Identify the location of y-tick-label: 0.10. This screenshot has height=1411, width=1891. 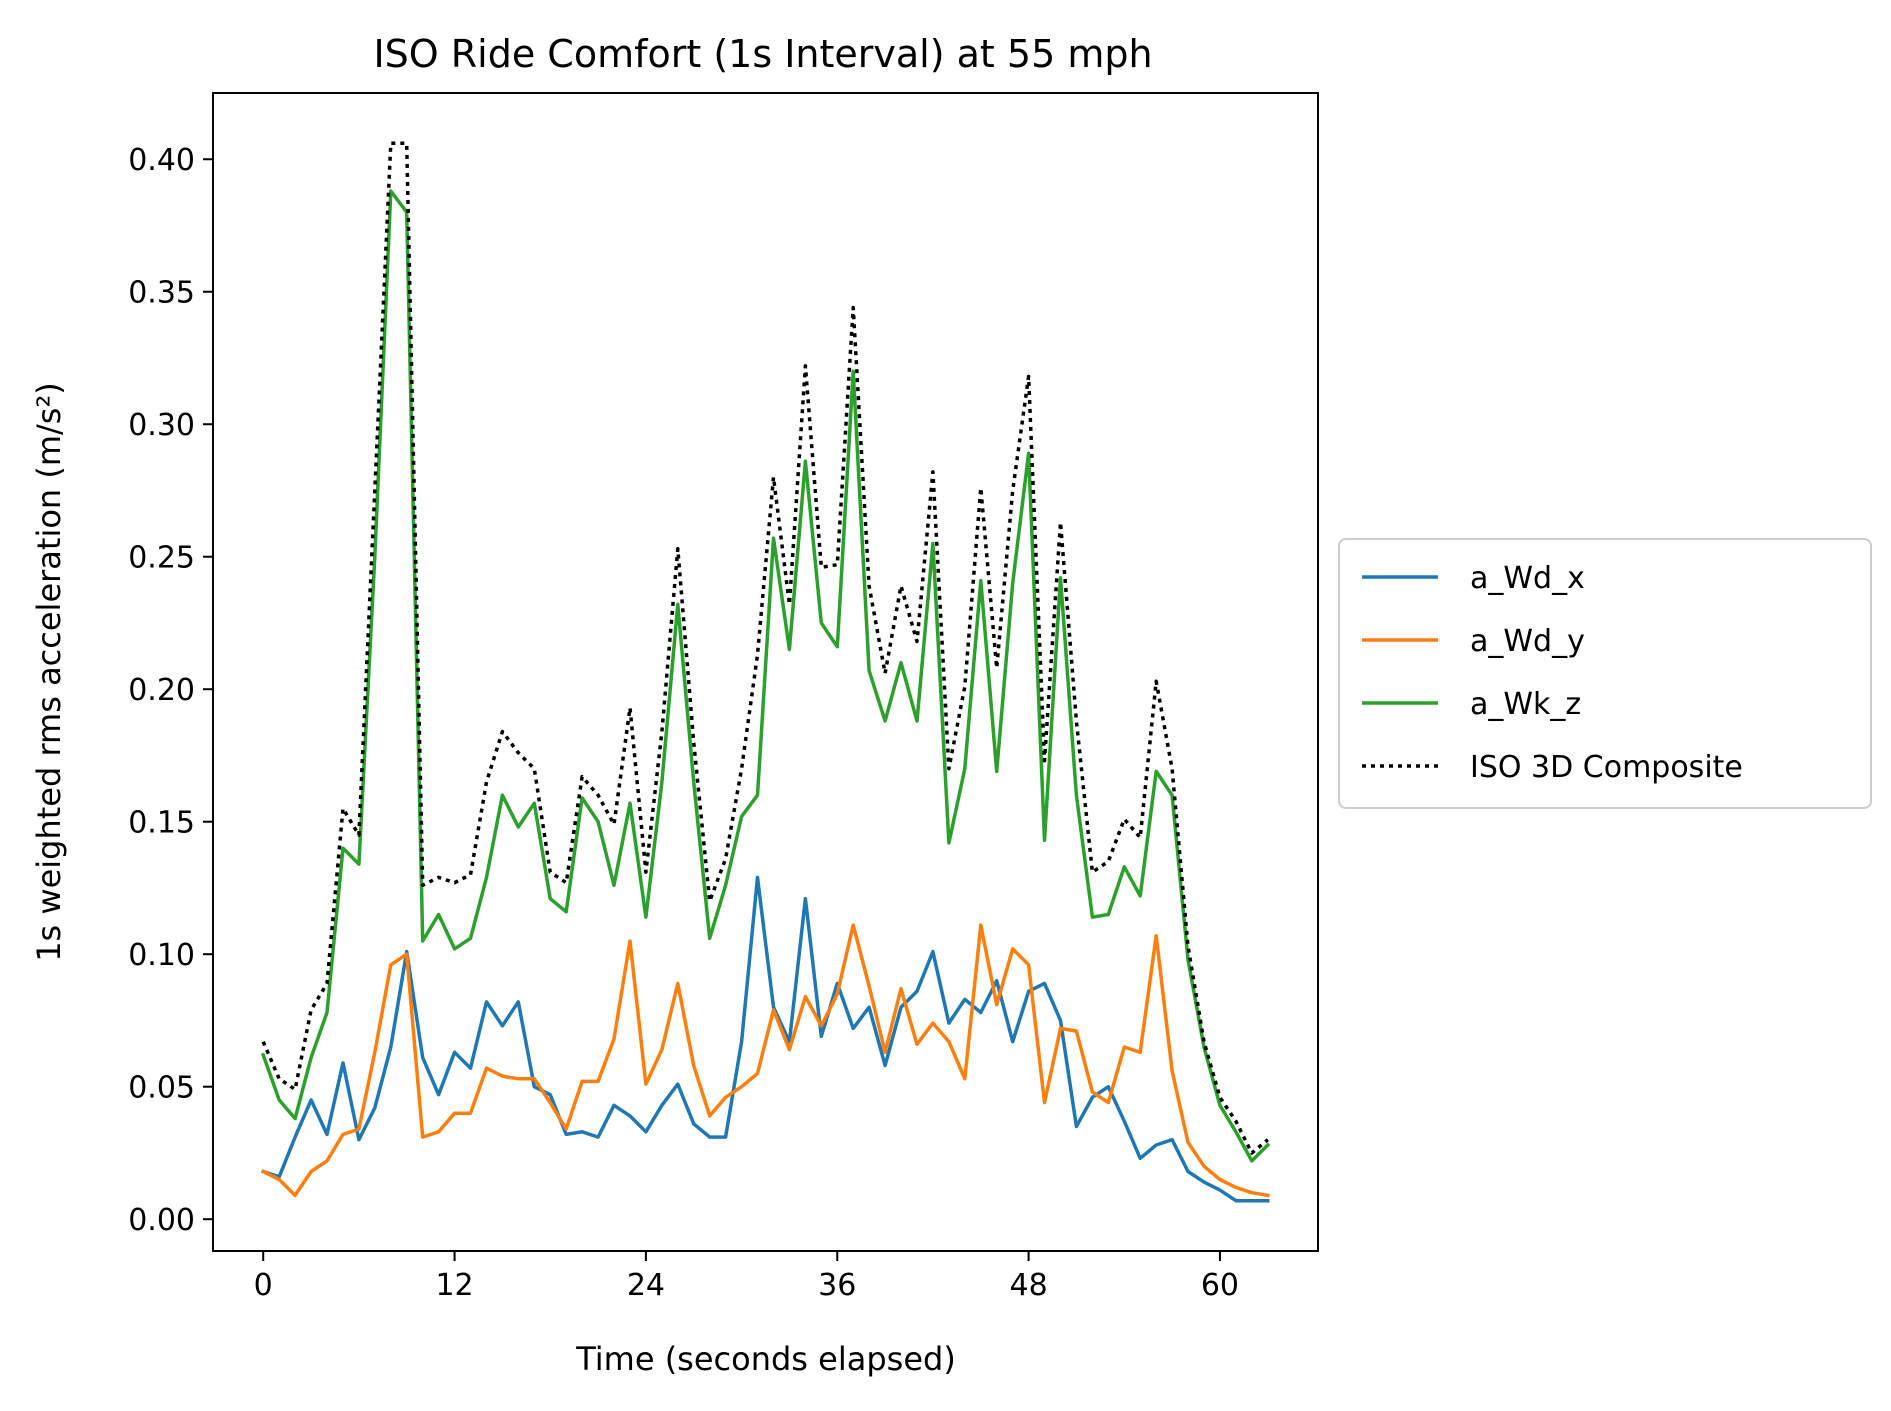
(161, 955).